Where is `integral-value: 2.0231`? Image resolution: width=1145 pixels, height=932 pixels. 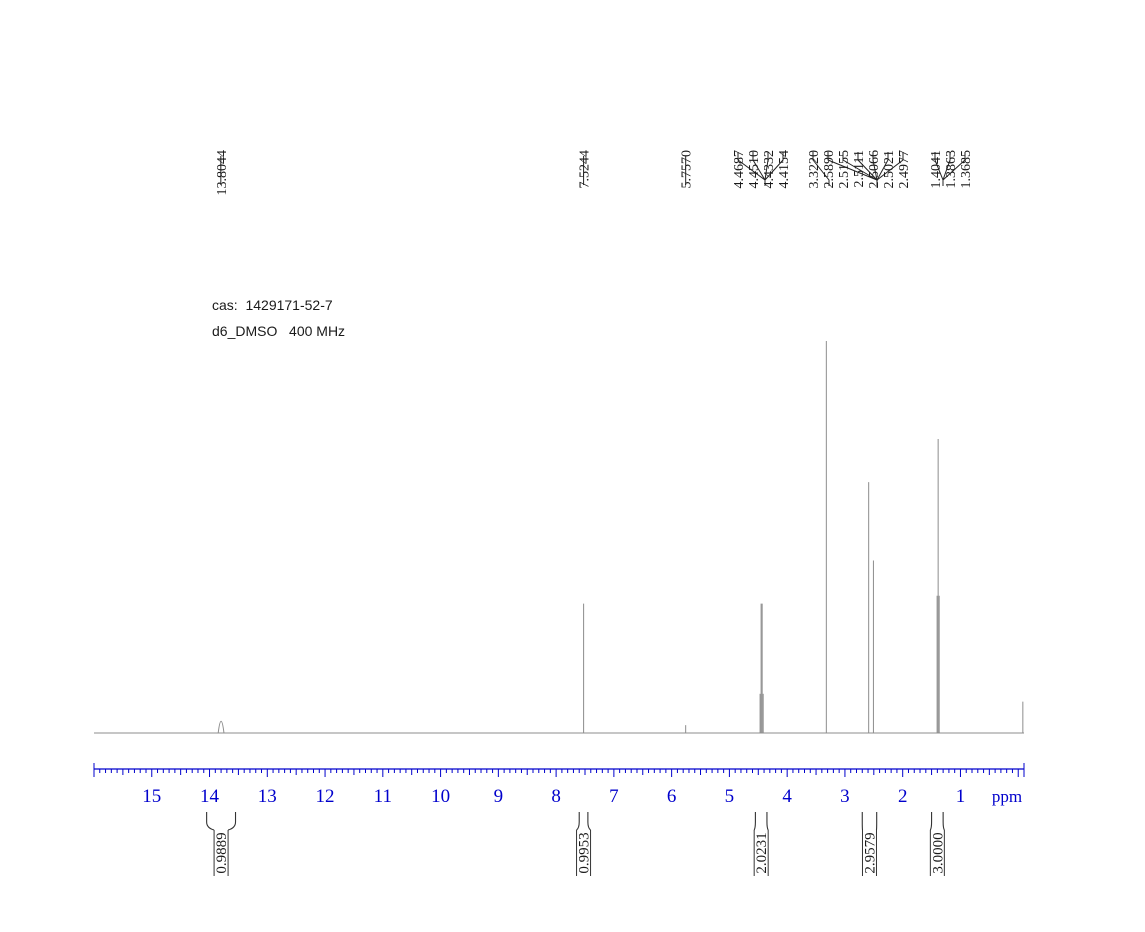
integral-value: 2.0231 is located at coordinates (762, 852).